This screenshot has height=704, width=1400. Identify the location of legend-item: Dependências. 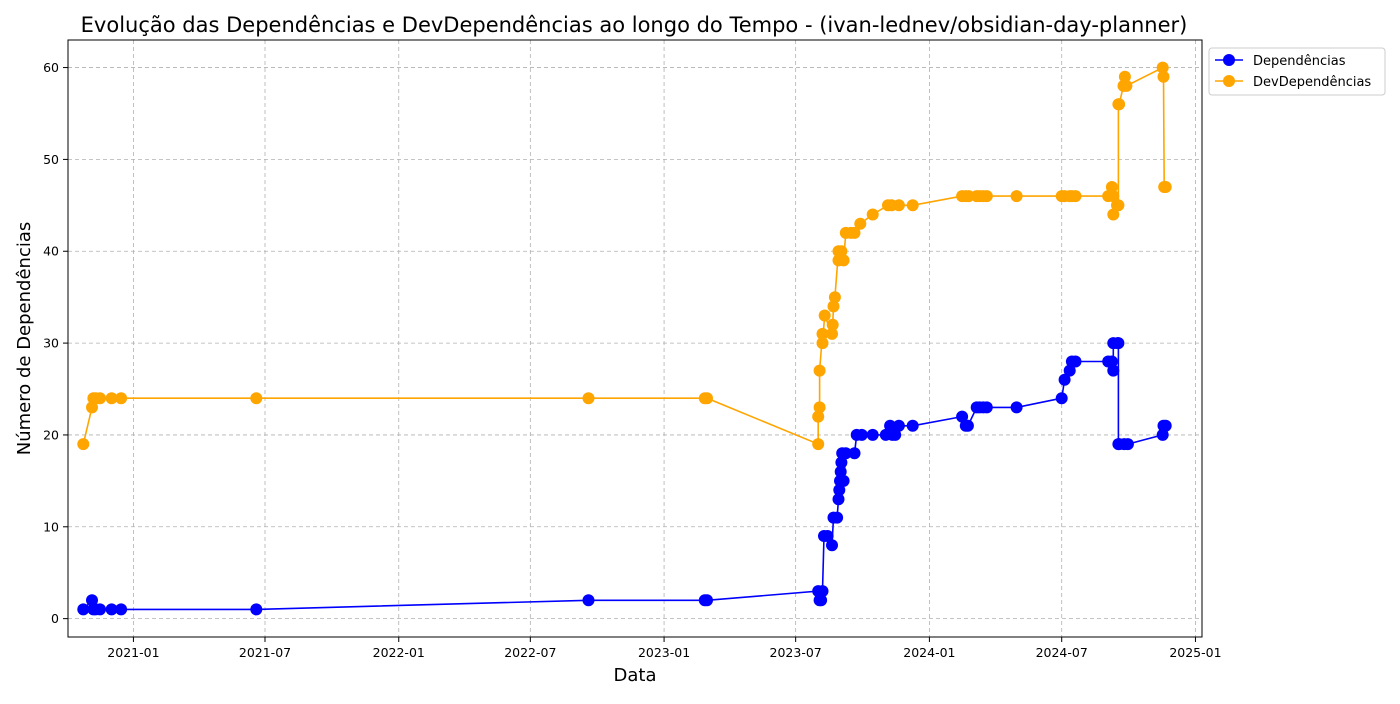
(1280, 61).